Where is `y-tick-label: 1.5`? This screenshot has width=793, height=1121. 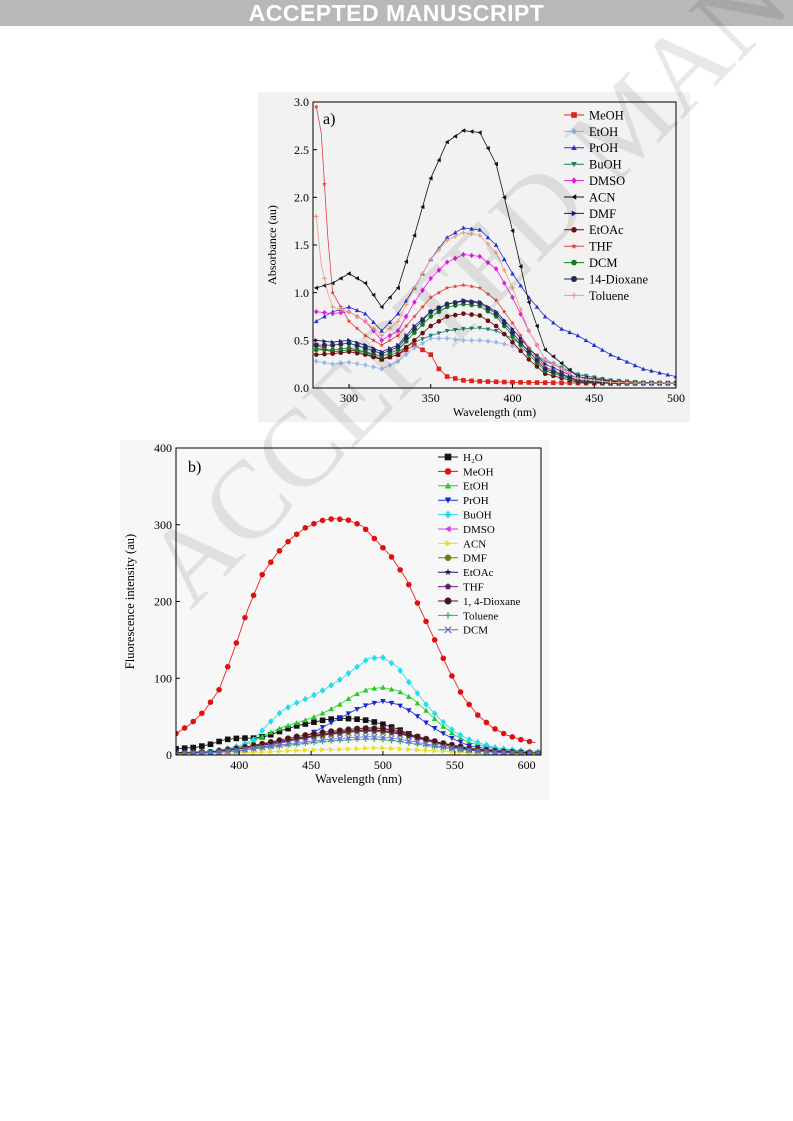
y-tick-label: 1.5 is located at coordinates (301, 245).